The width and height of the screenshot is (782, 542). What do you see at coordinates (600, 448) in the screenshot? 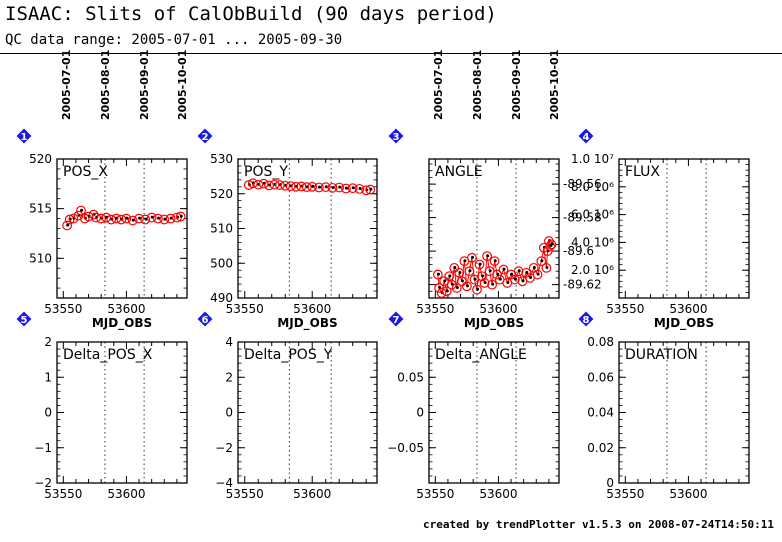
I see `y-tick-label: 0.02` at bounding box center [600, 448].